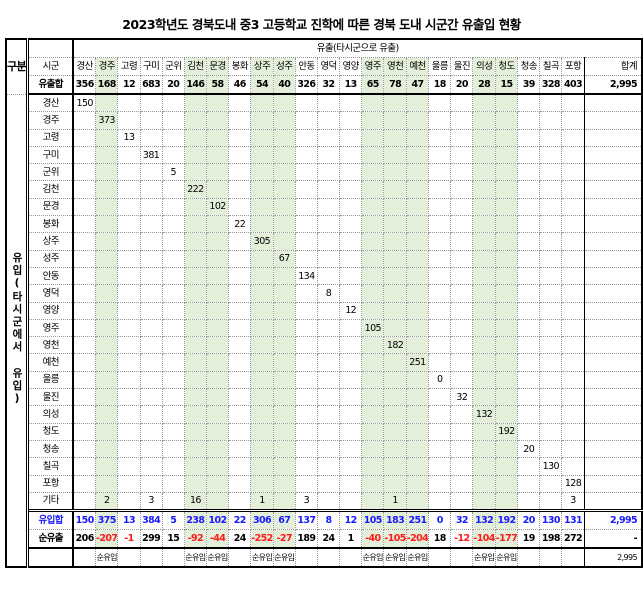 The image size is (643, 590). Describe the element at coordinates (573, 85) in the screenshot. I see `outflow-total-cell: 403` at that location.